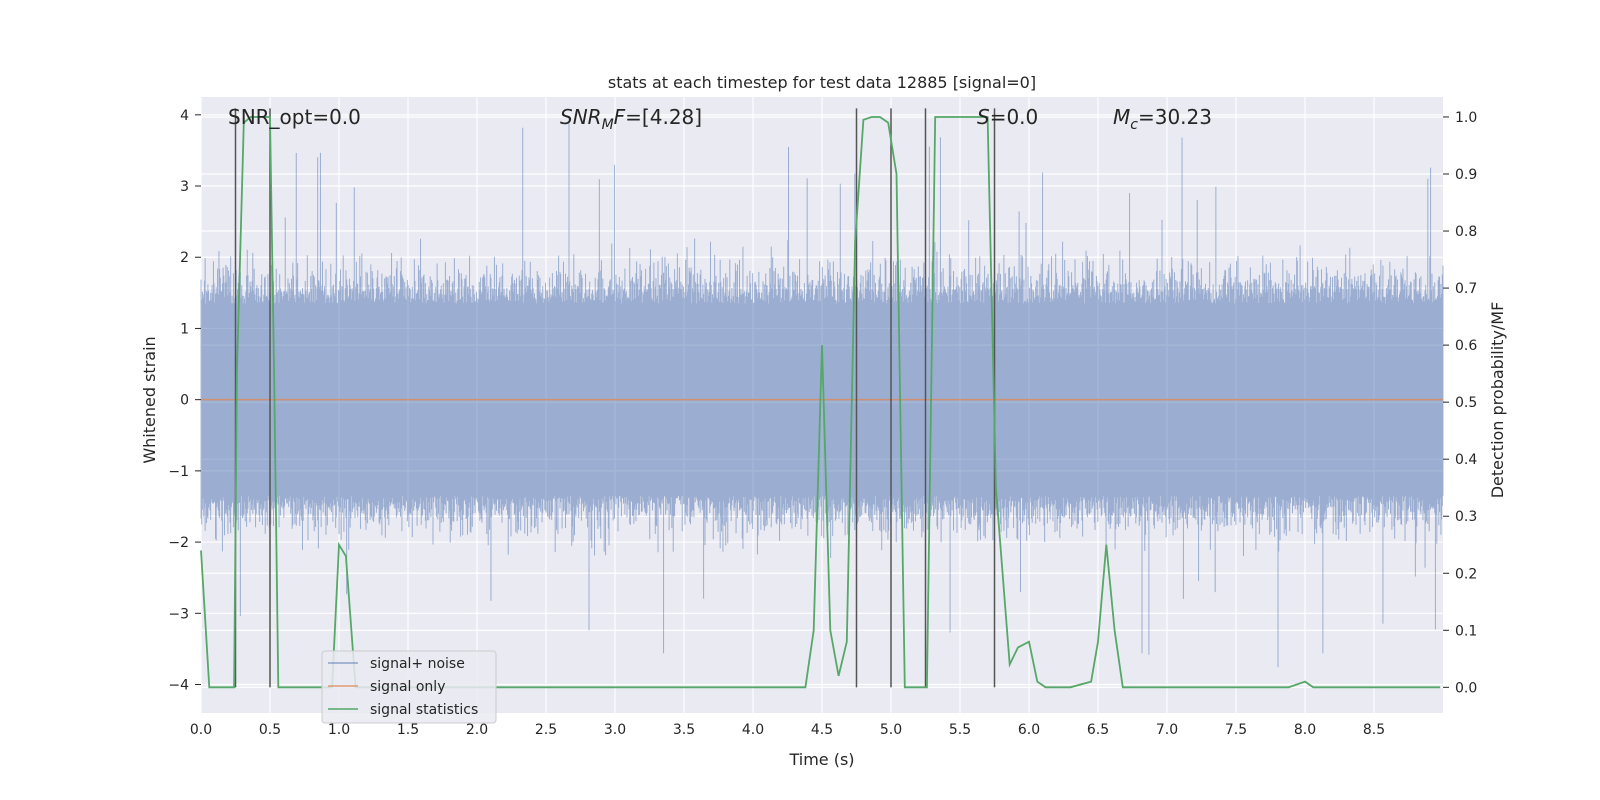  Describe the element at coordinates (408, 730) in the screenshot. I see `x-tick-label: 1.5` at that location.